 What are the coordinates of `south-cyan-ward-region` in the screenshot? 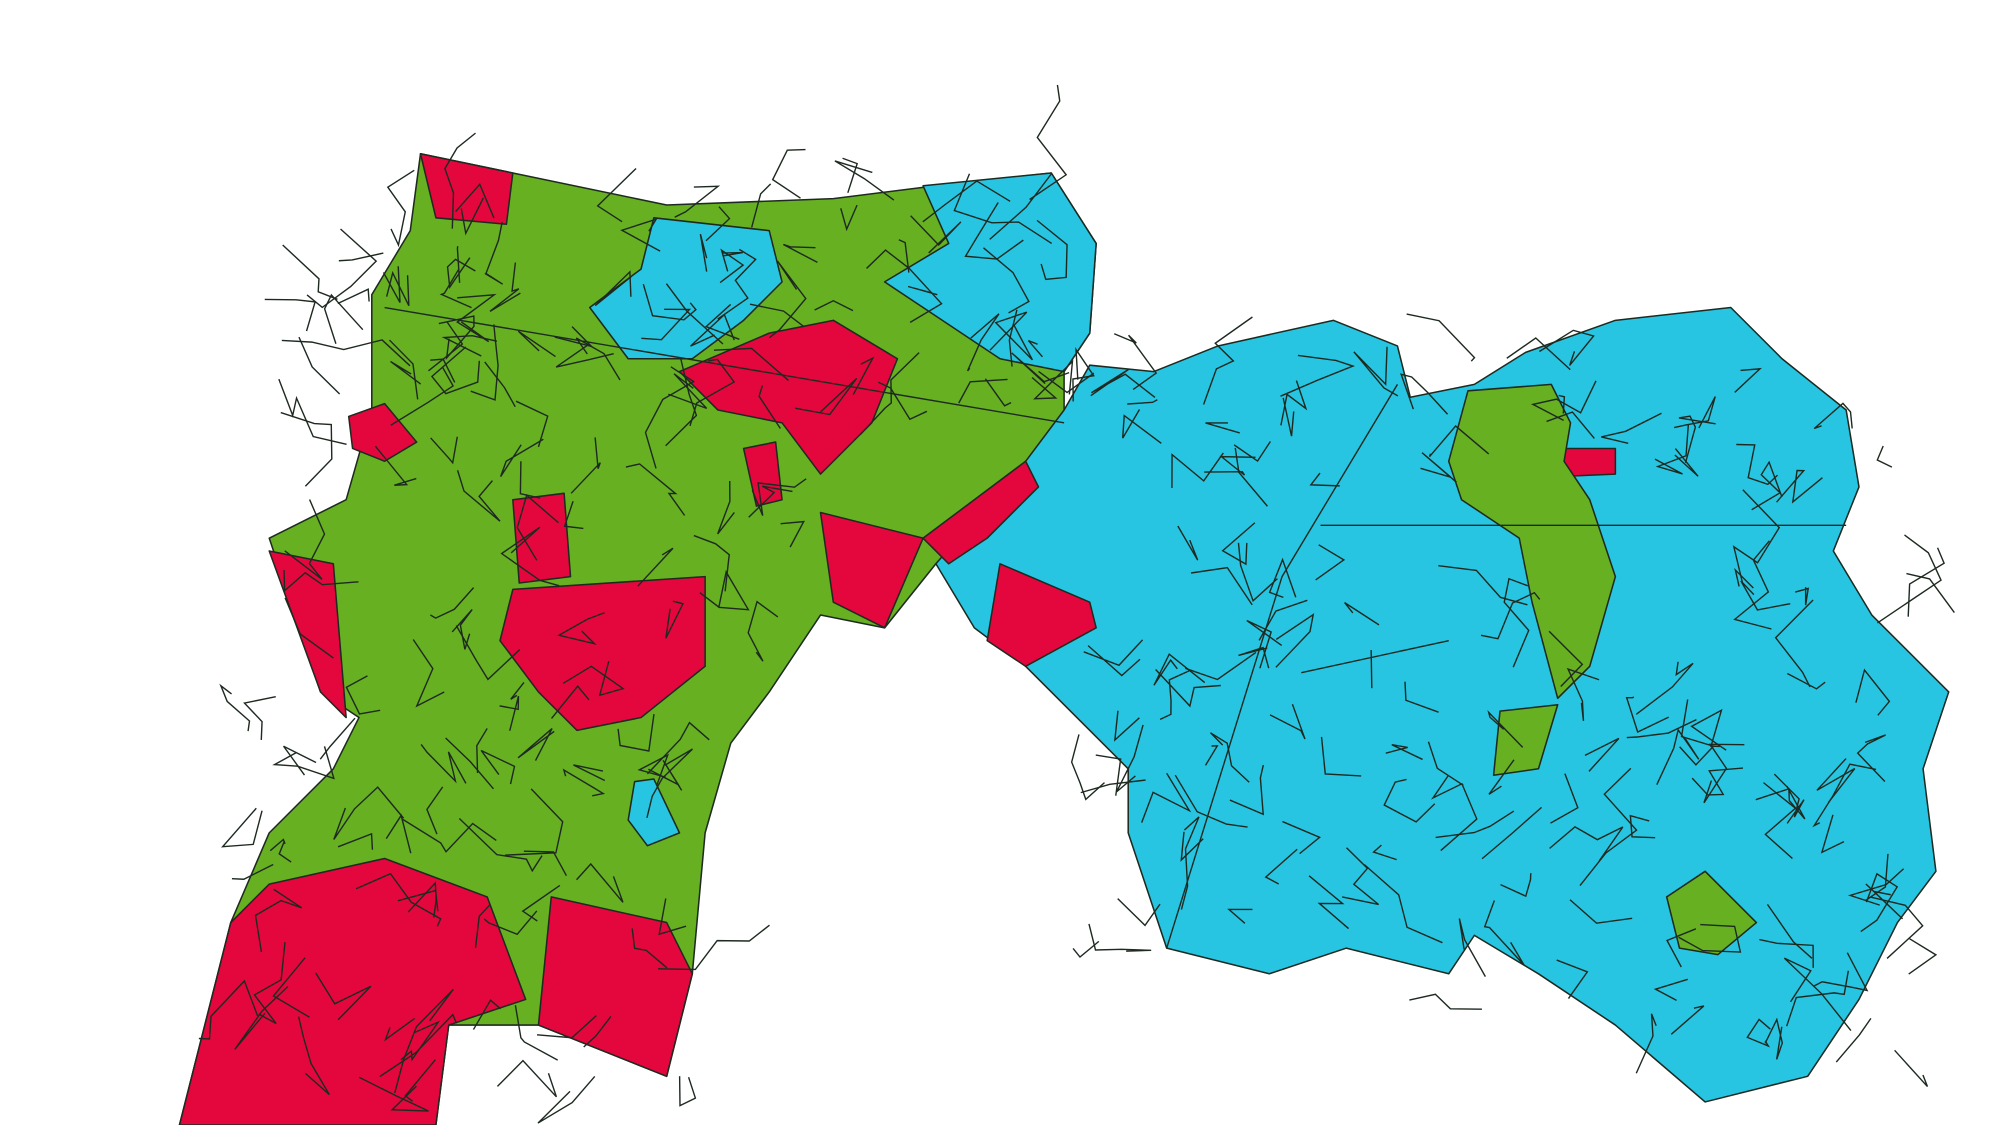 It's located at (654, 812).